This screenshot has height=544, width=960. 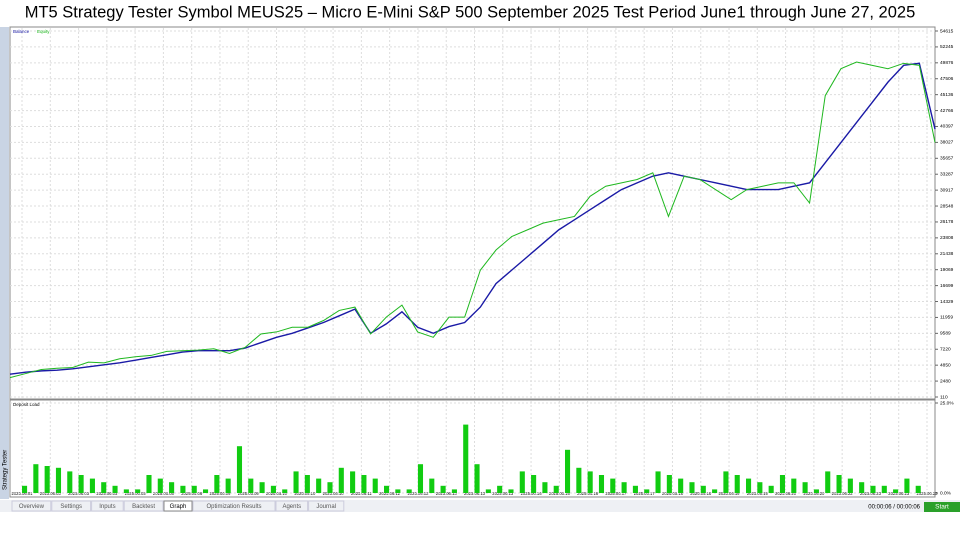 I want to click on y-tick-label: 26178, so click(x=947, y=222).